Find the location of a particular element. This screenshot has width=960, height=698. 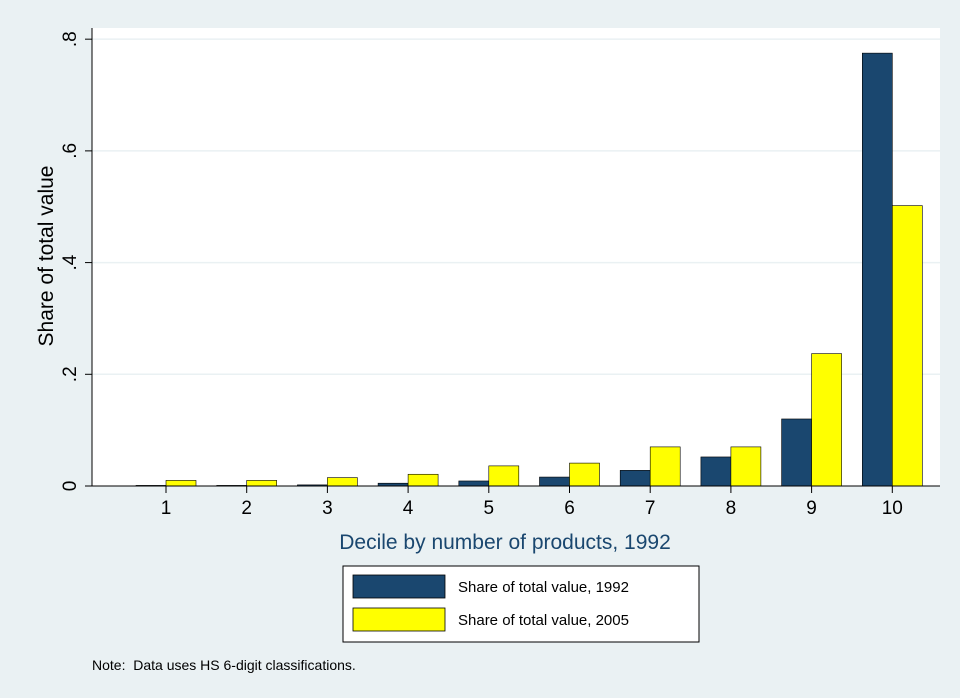

x-tick-label: 6 is located at coordinates (569, 508).